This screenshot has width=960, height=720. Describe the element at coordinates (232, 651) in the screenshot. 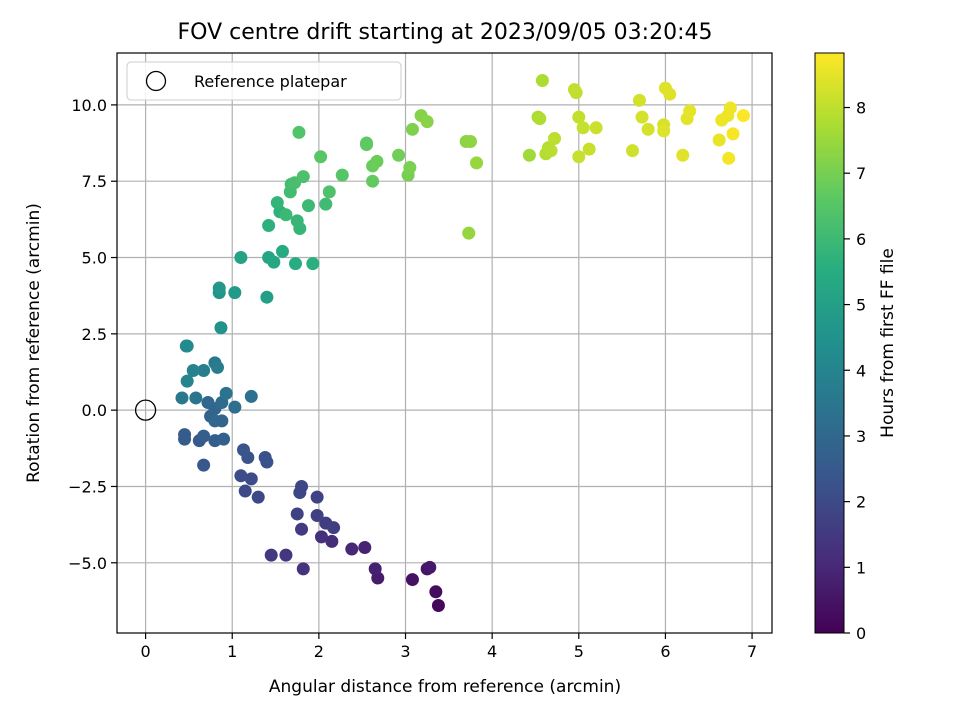

I see `x-tick-label: 1` at that location.